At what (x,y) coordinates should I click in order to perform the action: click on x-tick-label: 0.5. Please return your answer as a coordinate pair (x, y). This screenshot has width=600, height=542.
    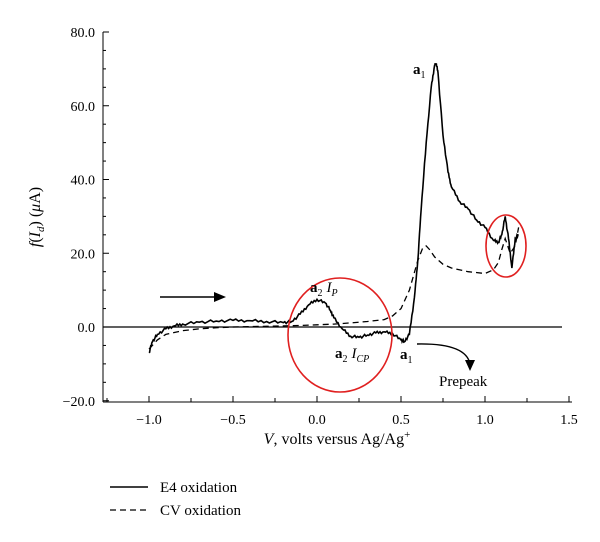
    Looking at the image, I should click on (401, 420).